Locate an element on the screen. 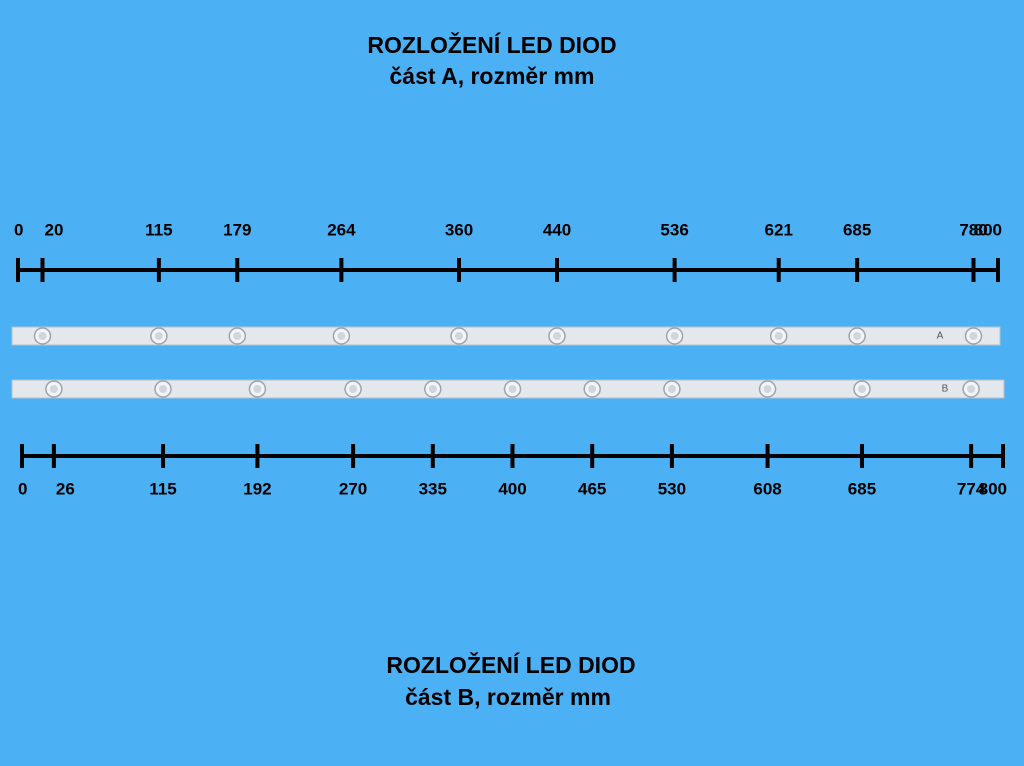  tick-label: 264 is located at coordinates (341, 229).